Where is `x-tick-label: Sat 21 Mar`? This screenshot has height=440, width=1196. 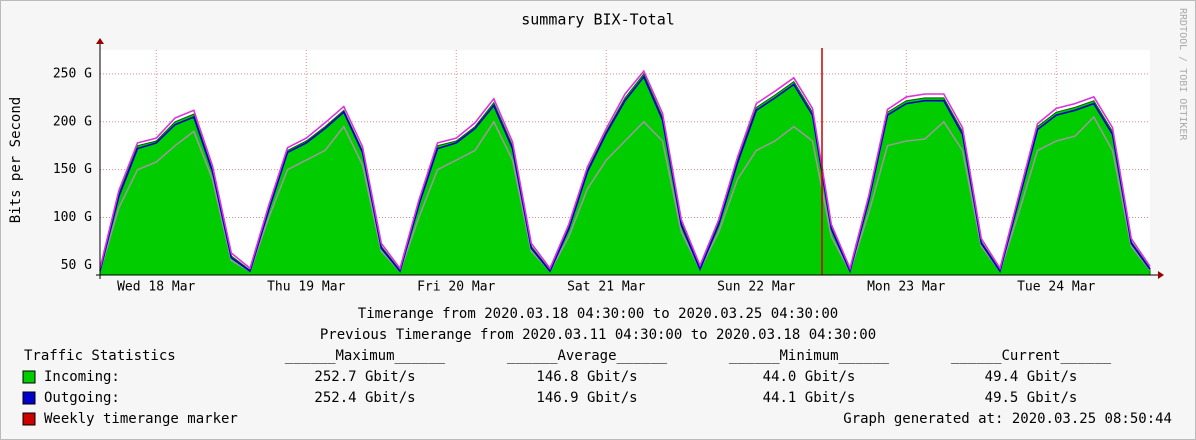 x-tick-label: Sat 21 Mar is located at coordinates (606, 287).